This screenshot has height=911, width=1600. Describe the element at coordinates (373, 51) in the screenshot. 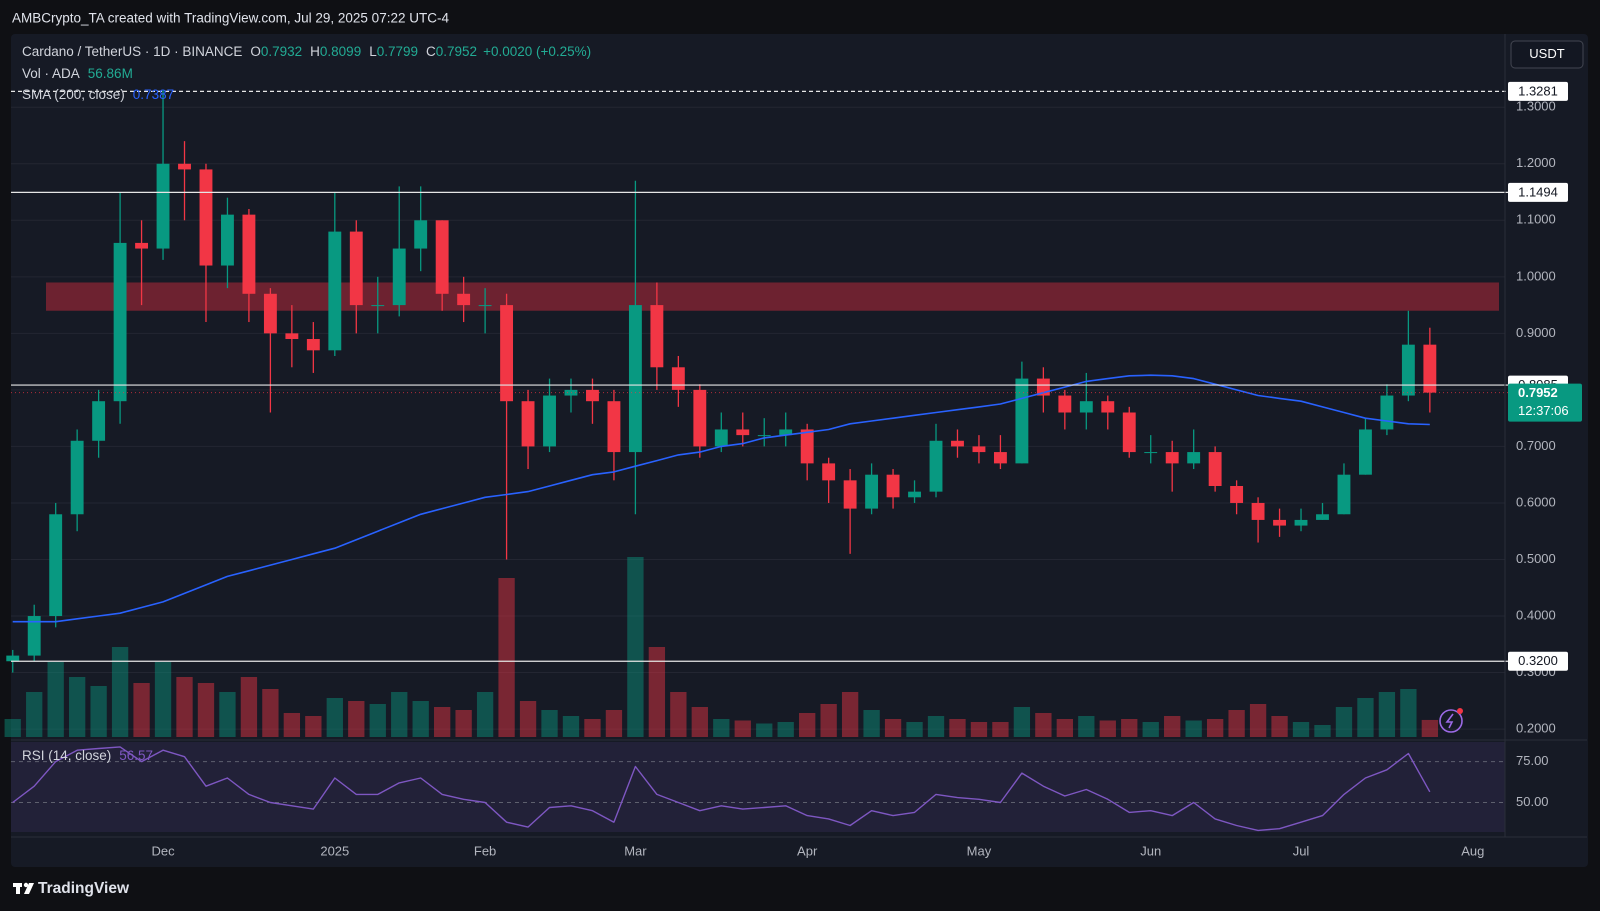

I see `ohlc-key: L` at that location.